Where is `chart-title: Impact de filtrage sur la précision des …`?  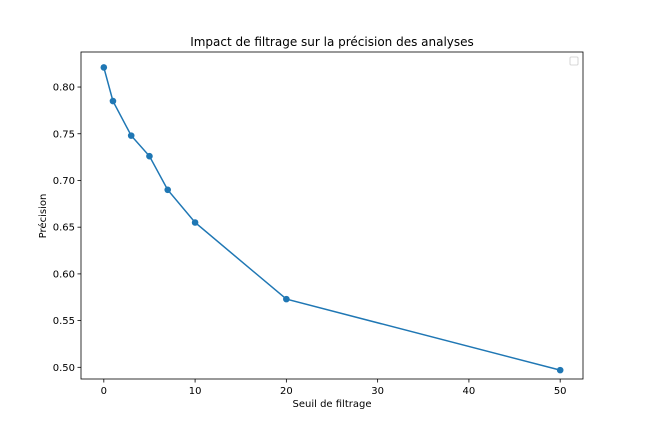 chart-title: Impact de filtrage sur la précision des … is located at coordinates (332, 42).